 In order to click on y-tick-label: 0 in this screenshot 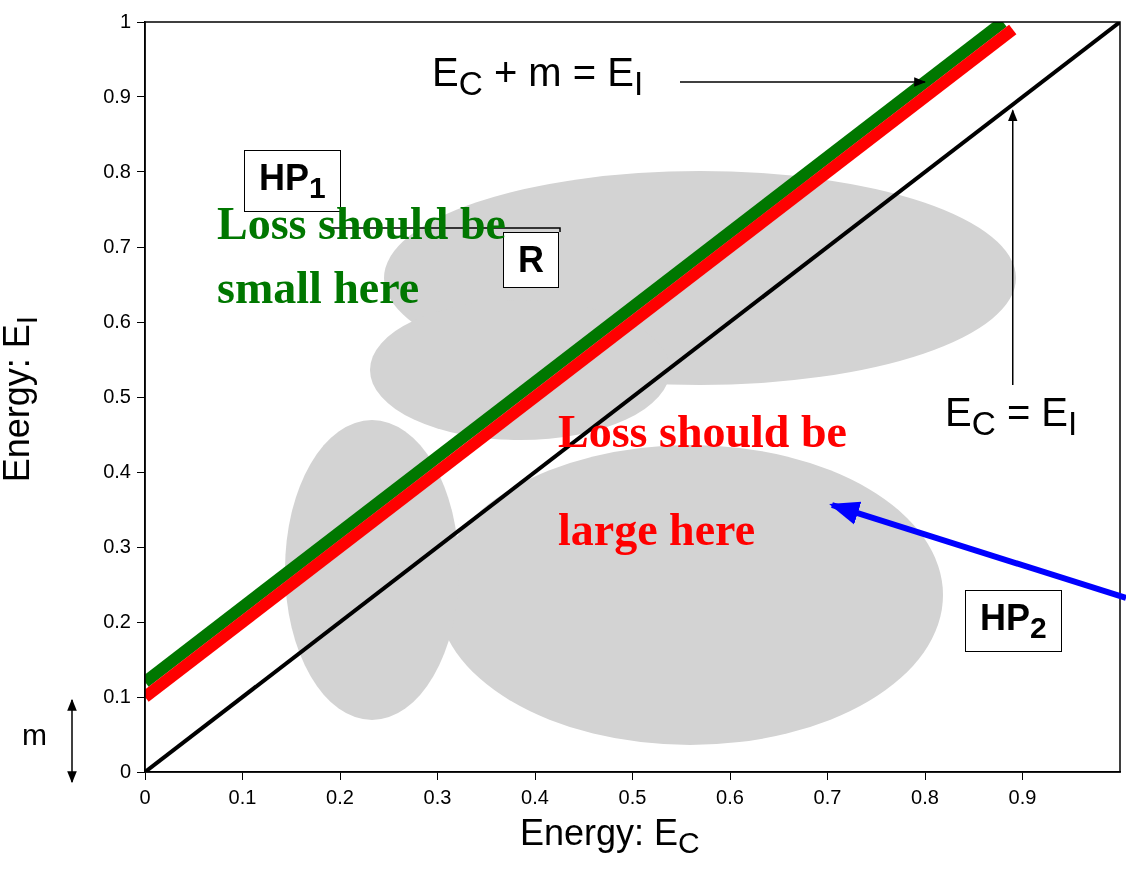, I will do `click(125, 770)`.